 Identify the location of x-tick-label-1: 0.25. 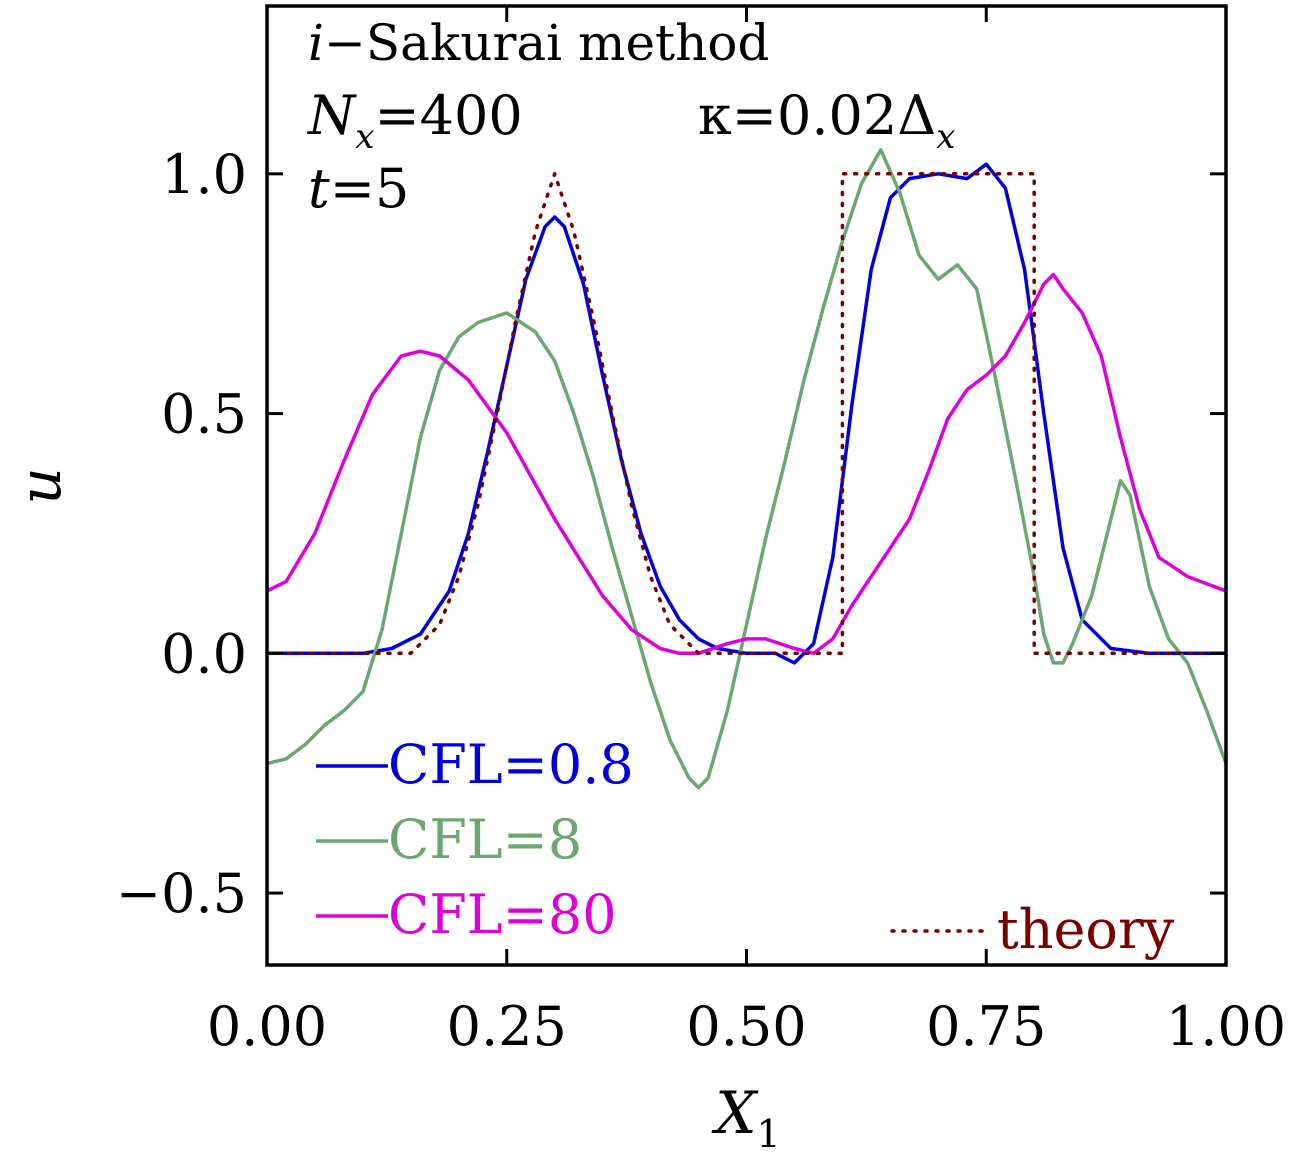
(507, 1026).